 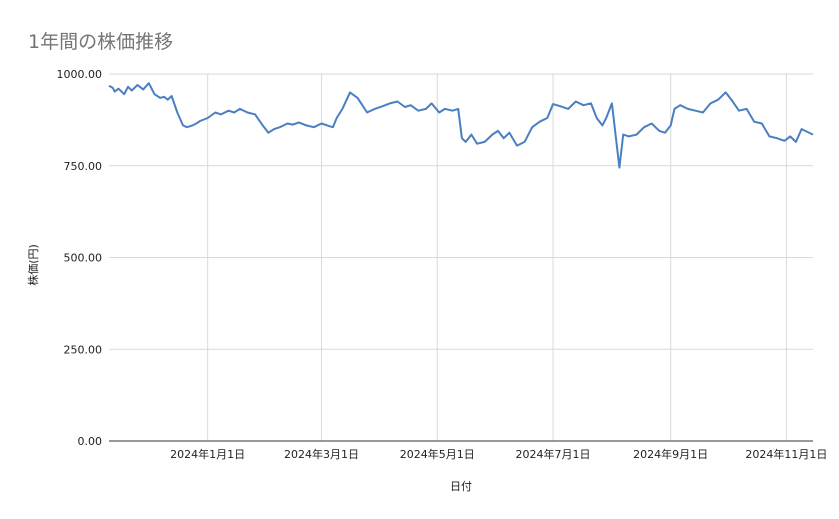 I want to click on x-tick-label: 2024年7月1日, so click(x=553, y=454).